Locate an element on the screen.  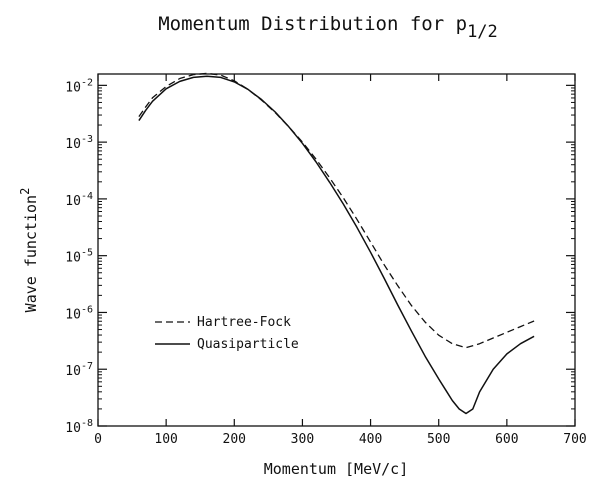
x-axis-label: Momentum [MeV/c] is located at coordinates (336, 469).